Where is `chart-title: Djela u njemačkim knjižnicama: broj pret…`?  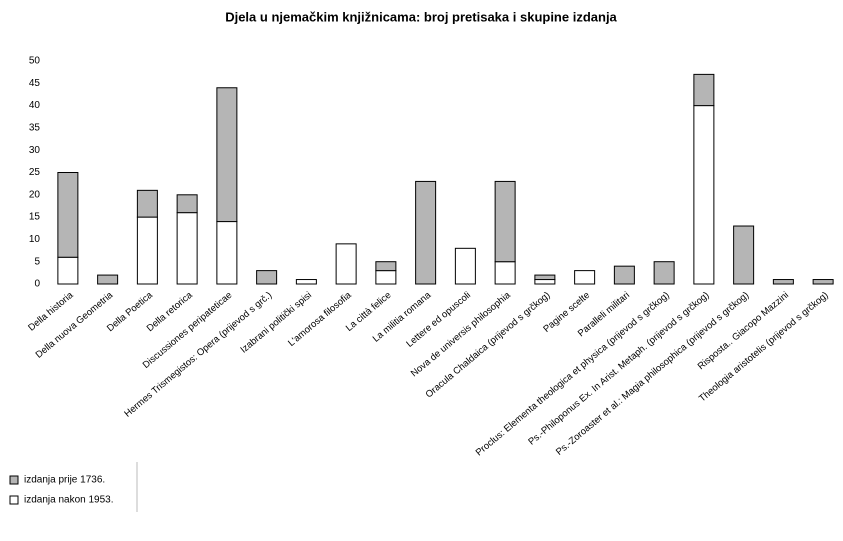
chart-title: Djela u njemačkim knjižnicama: broj pret… is located at coordinates (421, 16).